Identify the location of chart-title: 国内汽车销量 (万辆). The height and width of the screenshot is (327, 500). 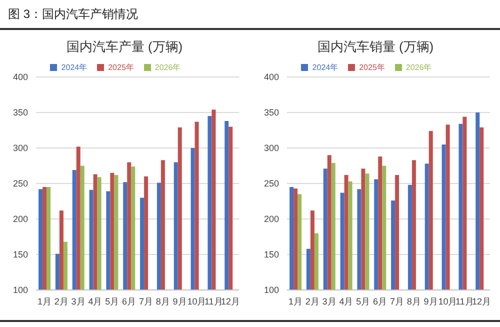
(375, 47).